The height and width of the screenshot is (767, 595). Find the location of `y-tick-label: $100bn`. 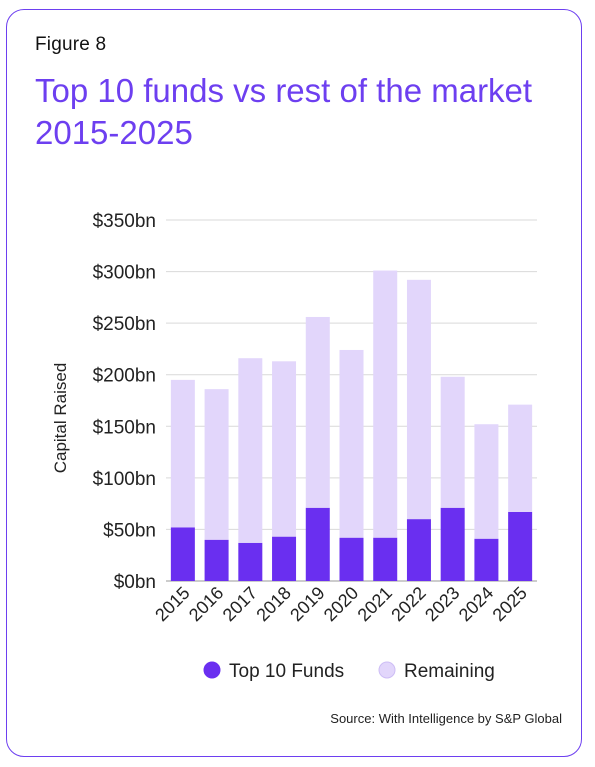

y-tick-label: $100bn is located at coordinates (124, 479).